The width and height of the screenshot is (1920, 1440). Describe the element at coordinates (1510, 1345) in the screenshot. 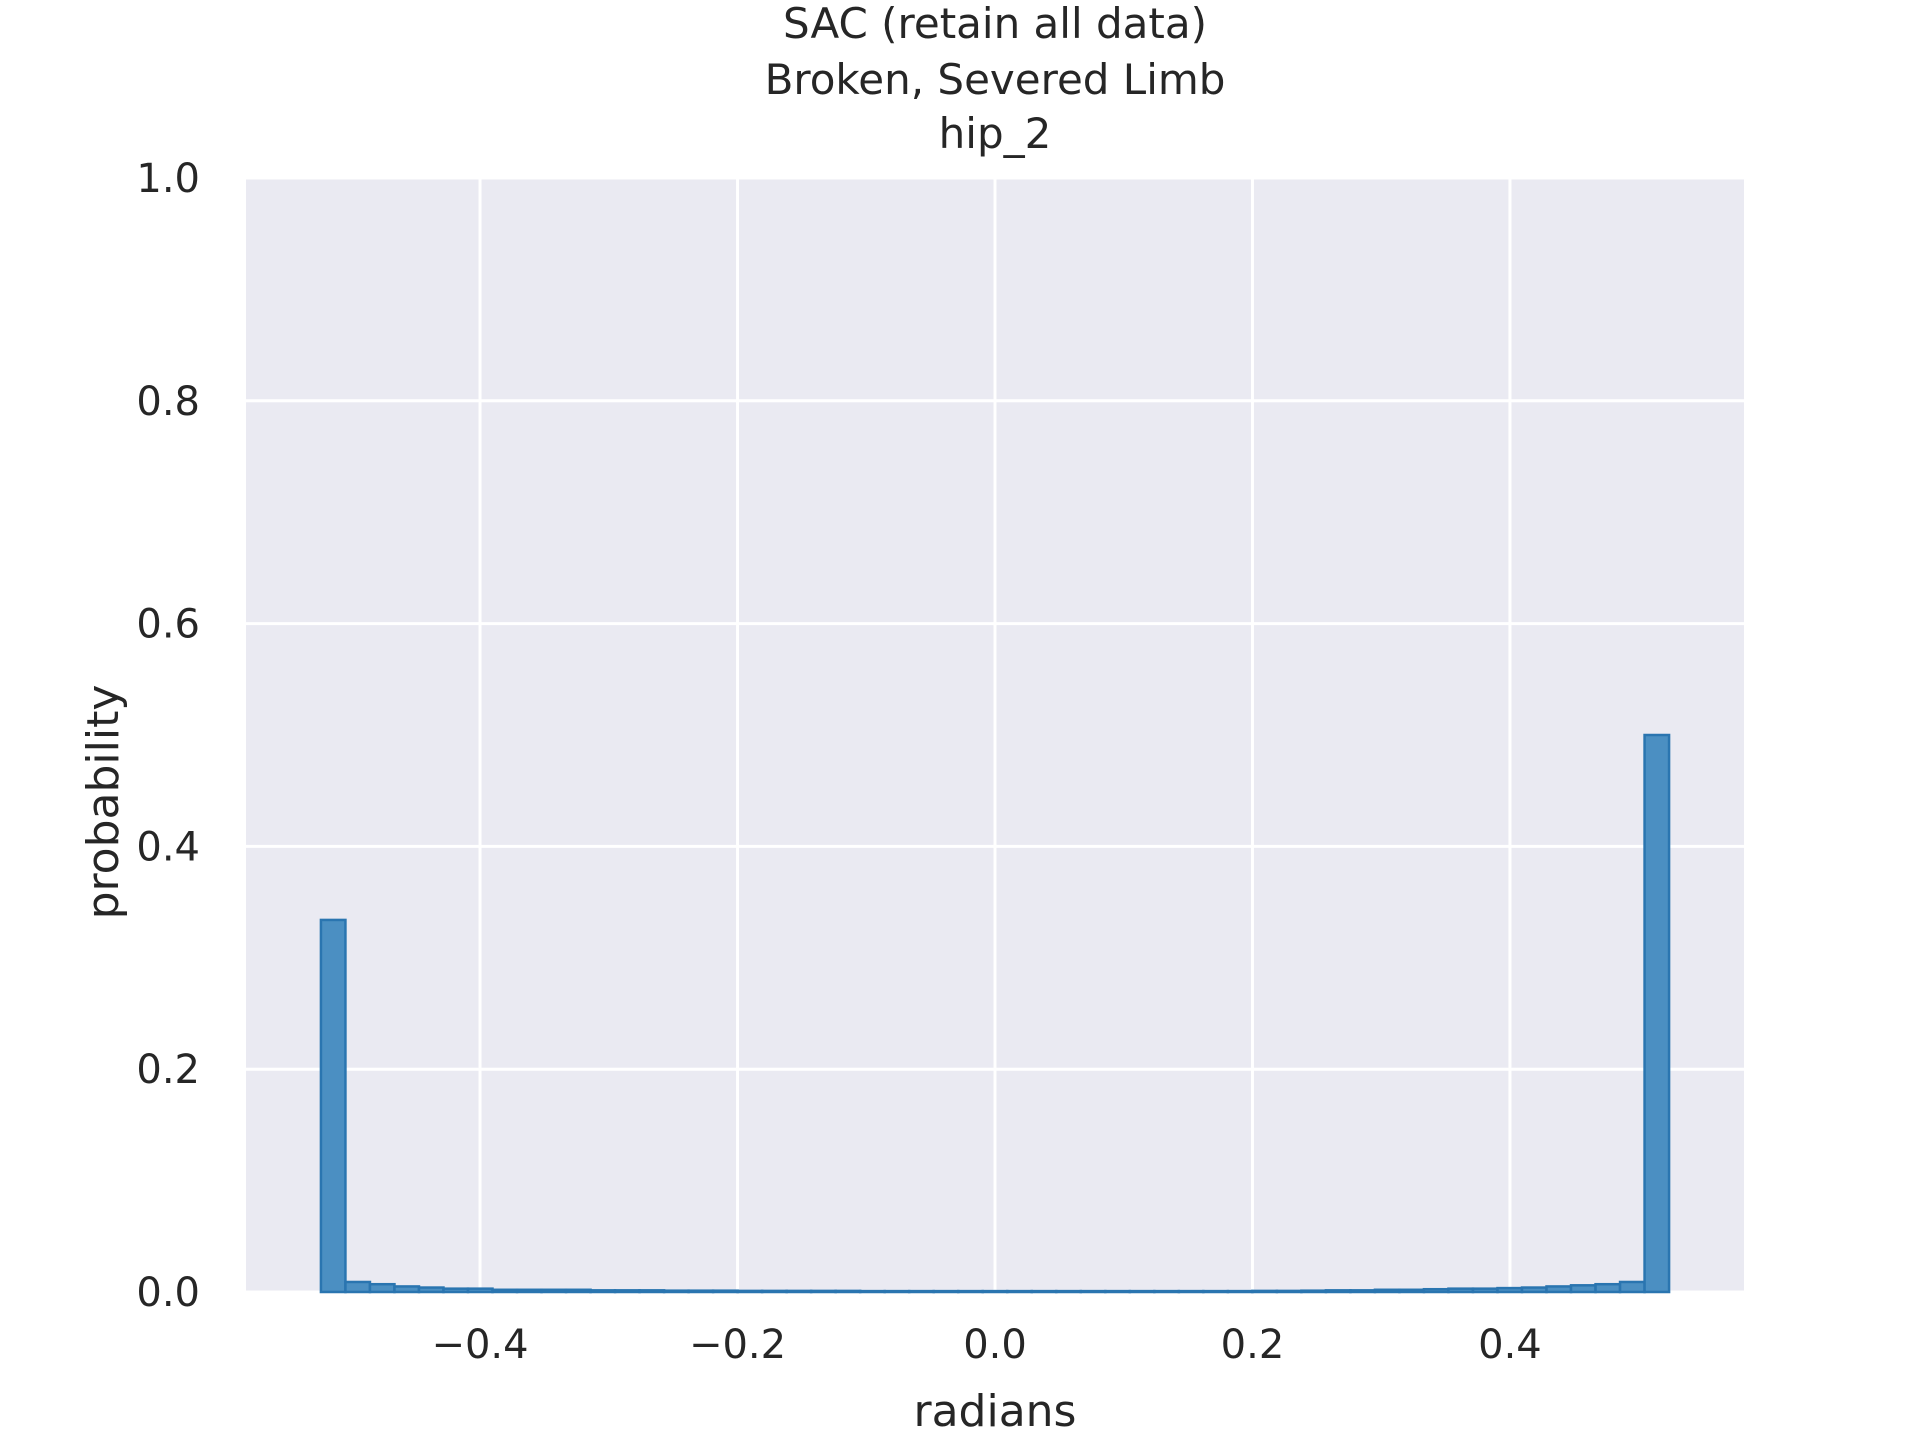

I see `x-tick-label: 0.4` at that location.